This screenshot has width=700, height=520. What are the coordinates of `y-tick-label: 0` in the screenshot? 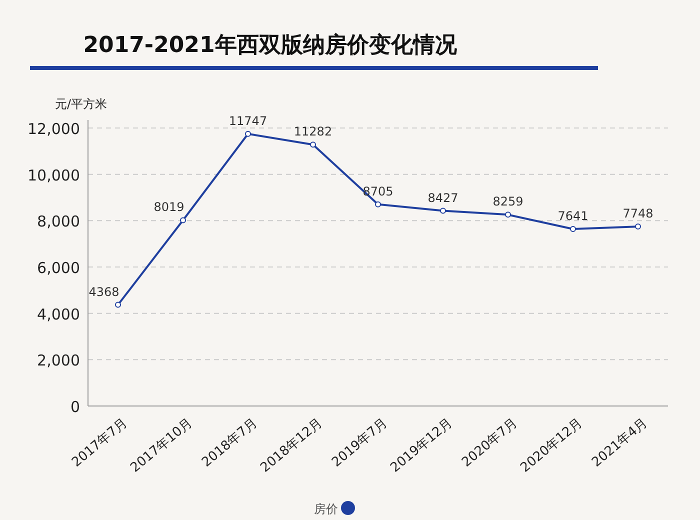 It's located at (75, 407).